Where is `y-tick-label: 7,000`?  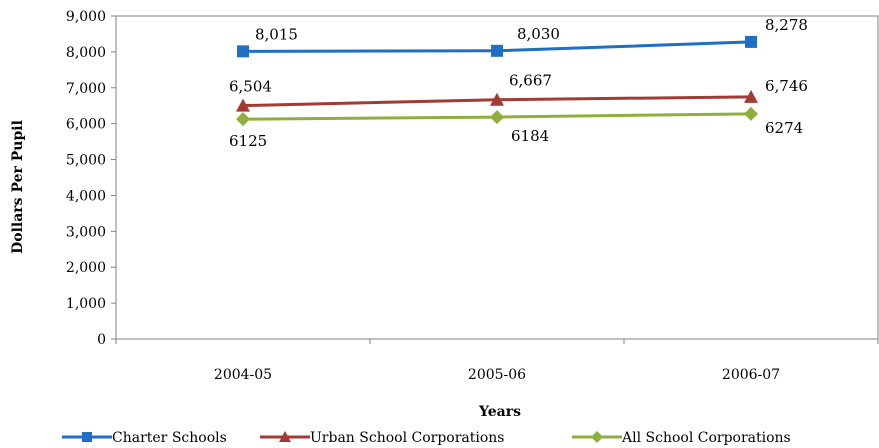 y-tick-label: 7,000 is located at coordinates (86, 89).